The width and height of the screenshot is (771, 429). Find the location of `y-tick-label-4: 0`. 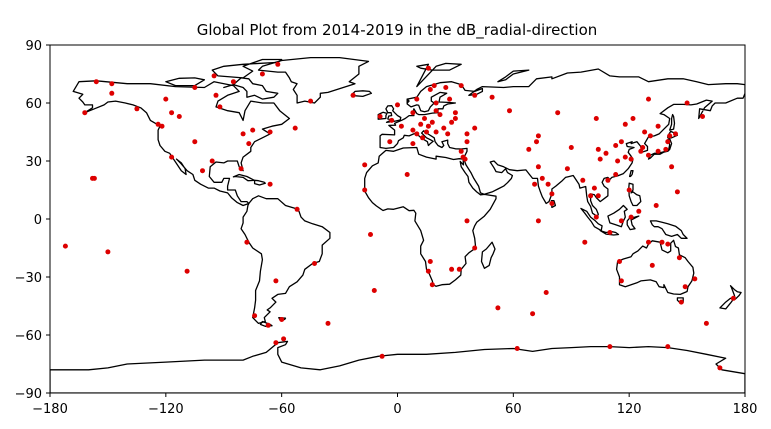

y-tick-label-4: 0 is located at coordinates (38, 220).